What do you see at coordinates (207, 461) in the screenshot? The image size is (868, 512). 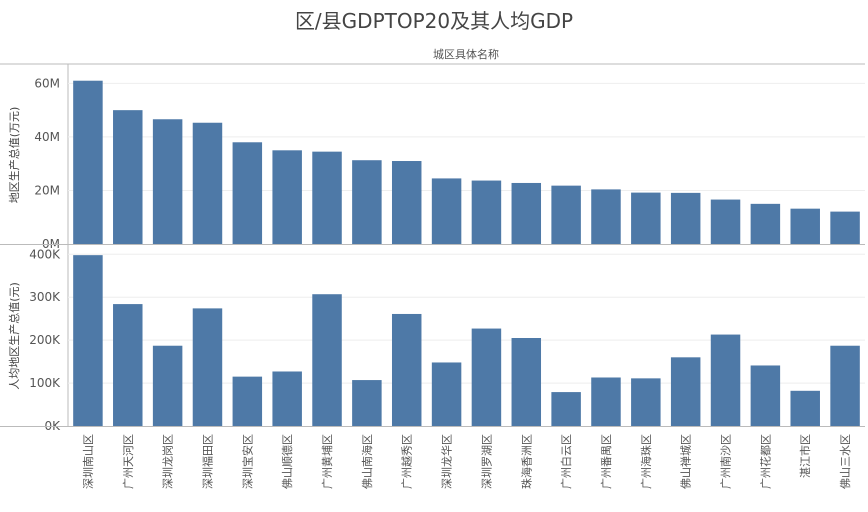 I see `x-tick-label: 深圳福田区` at bounding box center [207, 461].